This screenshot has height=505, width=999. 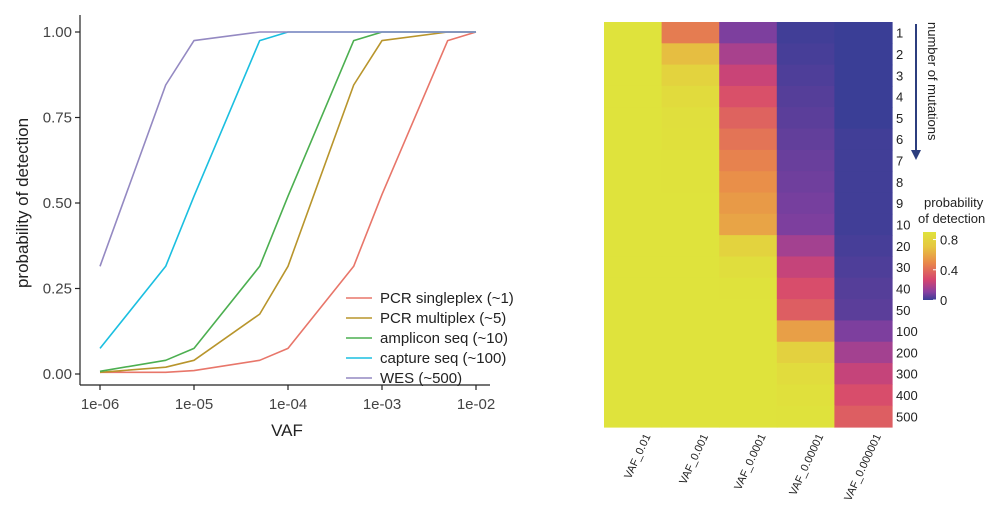 I want to click on row-label: 200, so click(x=907, y=352).